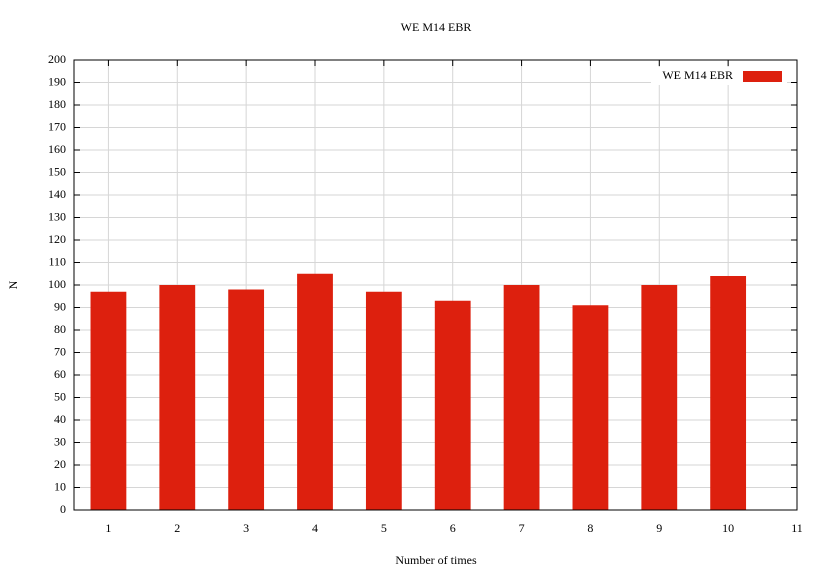 This screenshot has height=577, width=822. I want to click on x-tick-label: 11, so click(797, 528).